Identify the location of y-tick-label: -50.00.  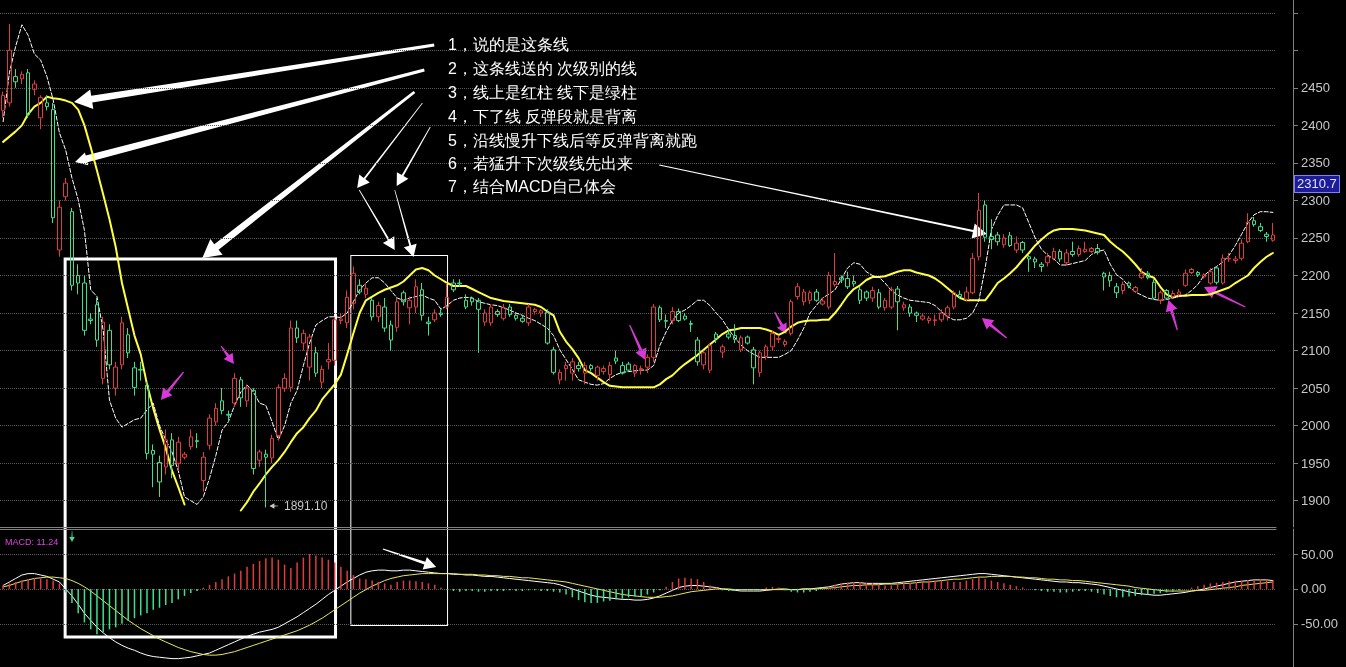
(1319, 624).